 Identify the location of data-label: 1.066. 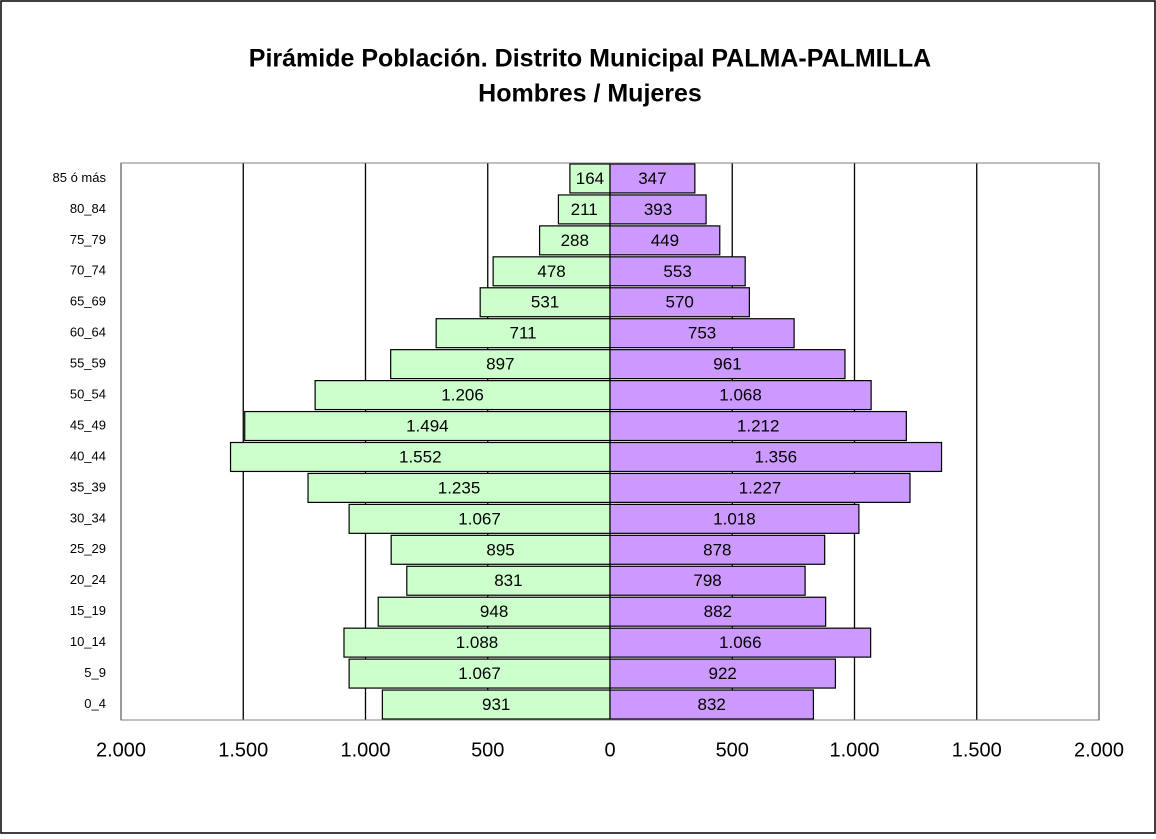
(740, 642).